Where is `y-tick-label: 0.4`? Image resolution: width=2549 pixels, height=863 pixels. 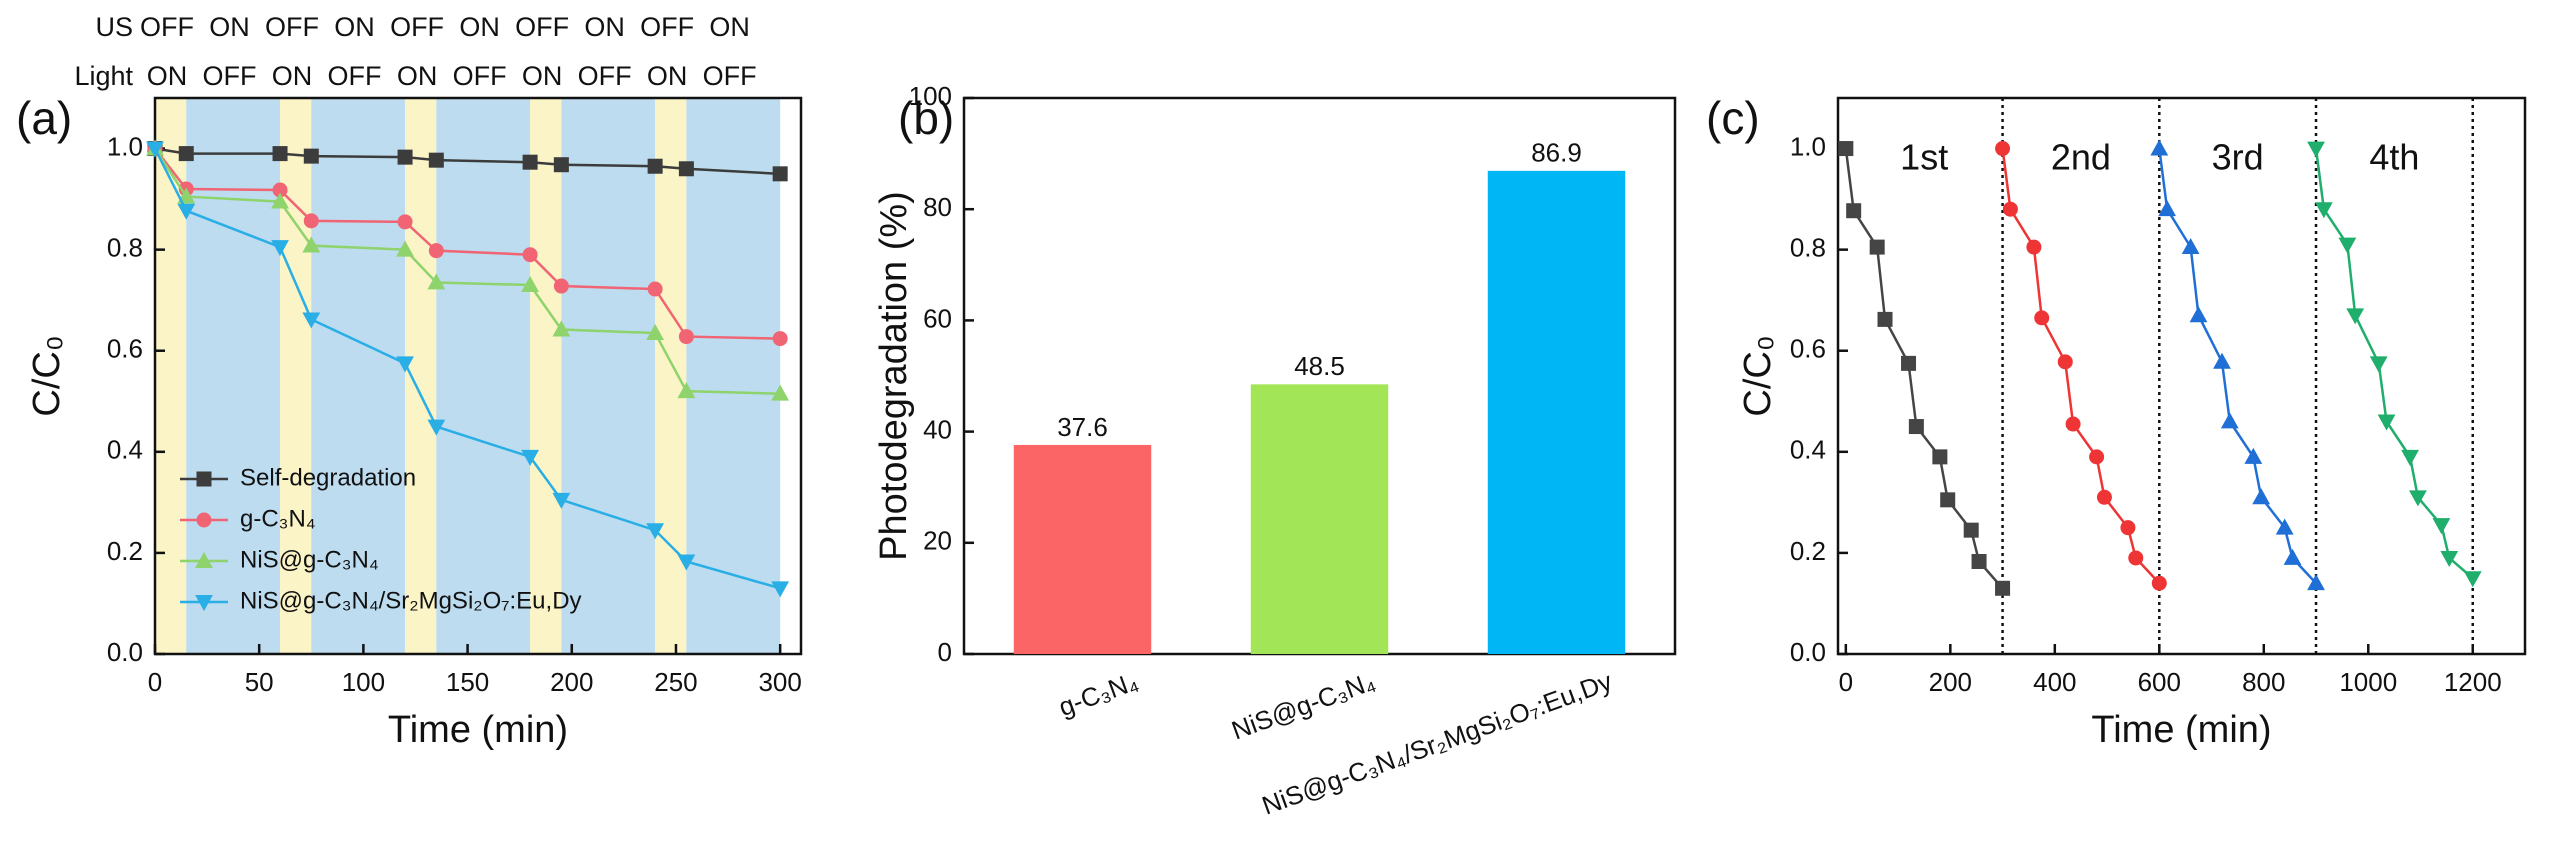
y-tick-label: 0.4 is located at coordinates (1808, 450).